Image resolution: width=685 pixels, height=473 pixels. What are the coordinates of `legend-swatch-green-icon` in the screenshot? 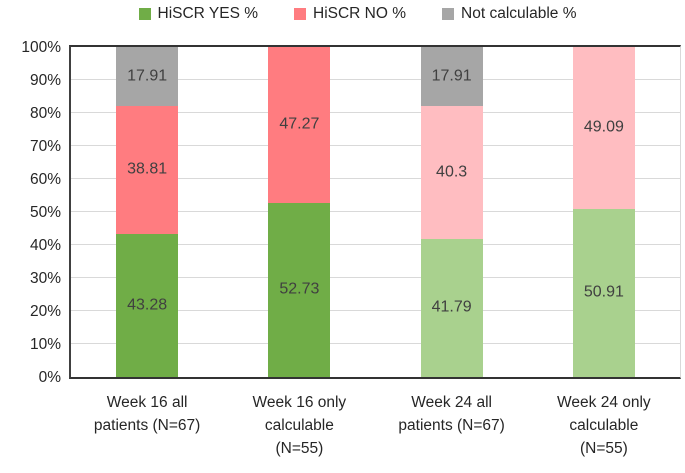 It's located at (144, 14).